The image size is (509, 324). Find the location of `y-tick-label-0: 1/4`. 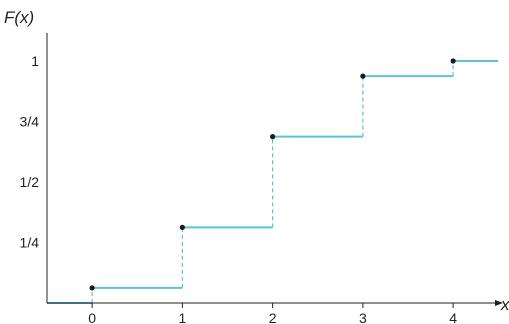

y-tick-label-0: 1/4 is located at coordinates (30, 243).